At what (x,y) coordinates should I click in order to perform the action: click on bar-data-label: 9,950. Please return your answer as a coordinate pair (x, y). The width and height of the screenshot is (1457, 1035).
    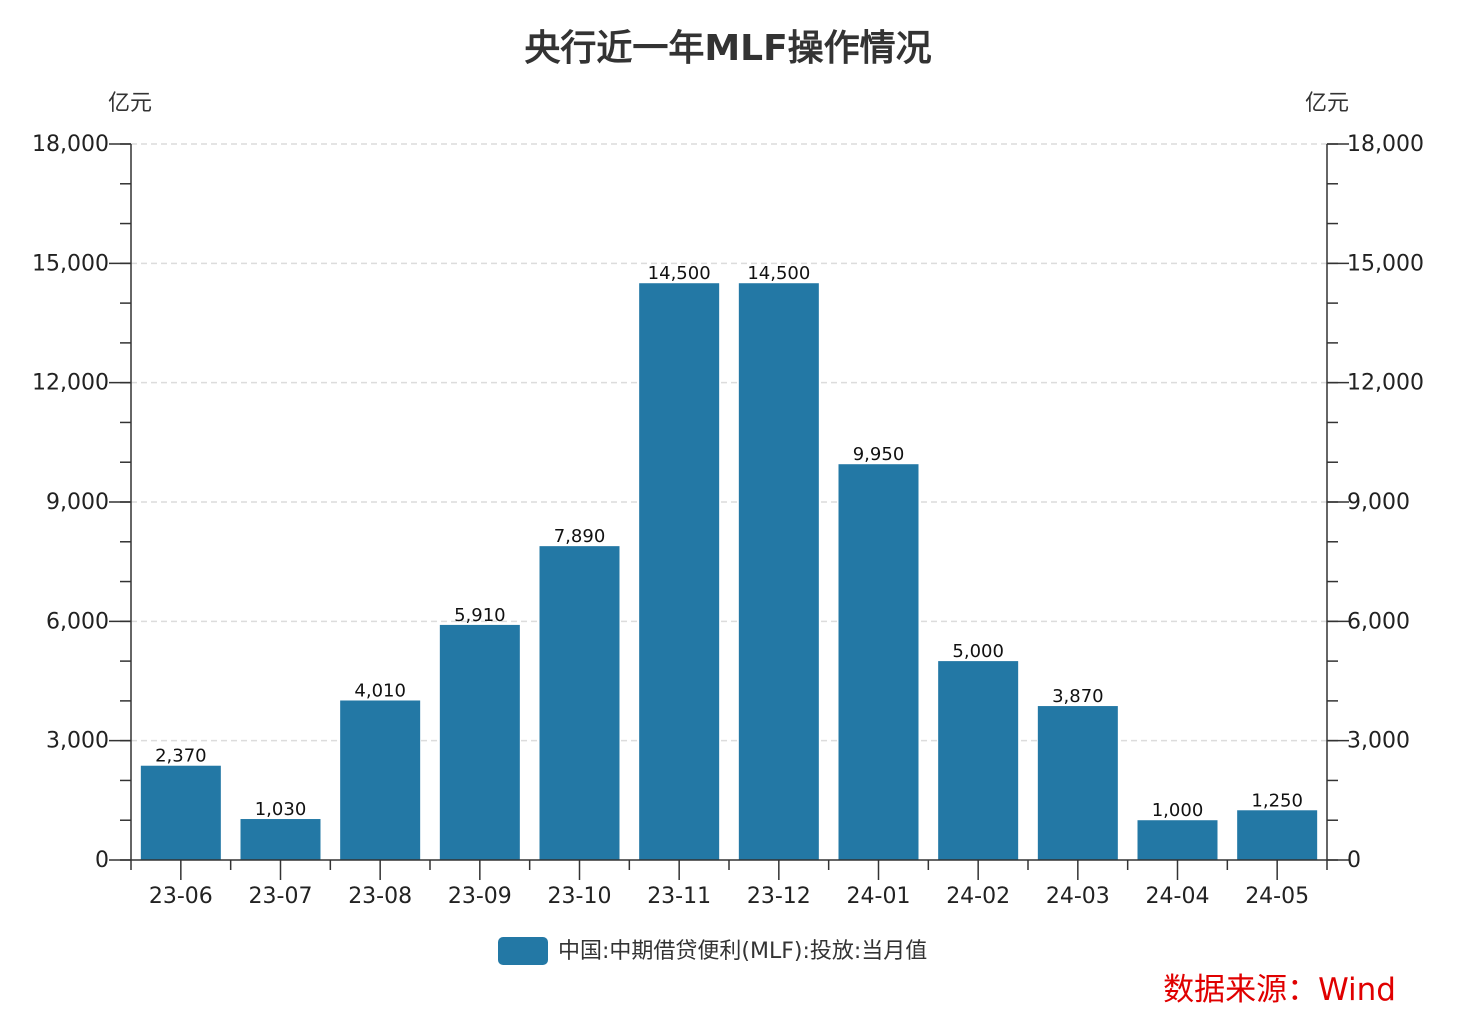
    Looking at the image, I should click on (879, 454).